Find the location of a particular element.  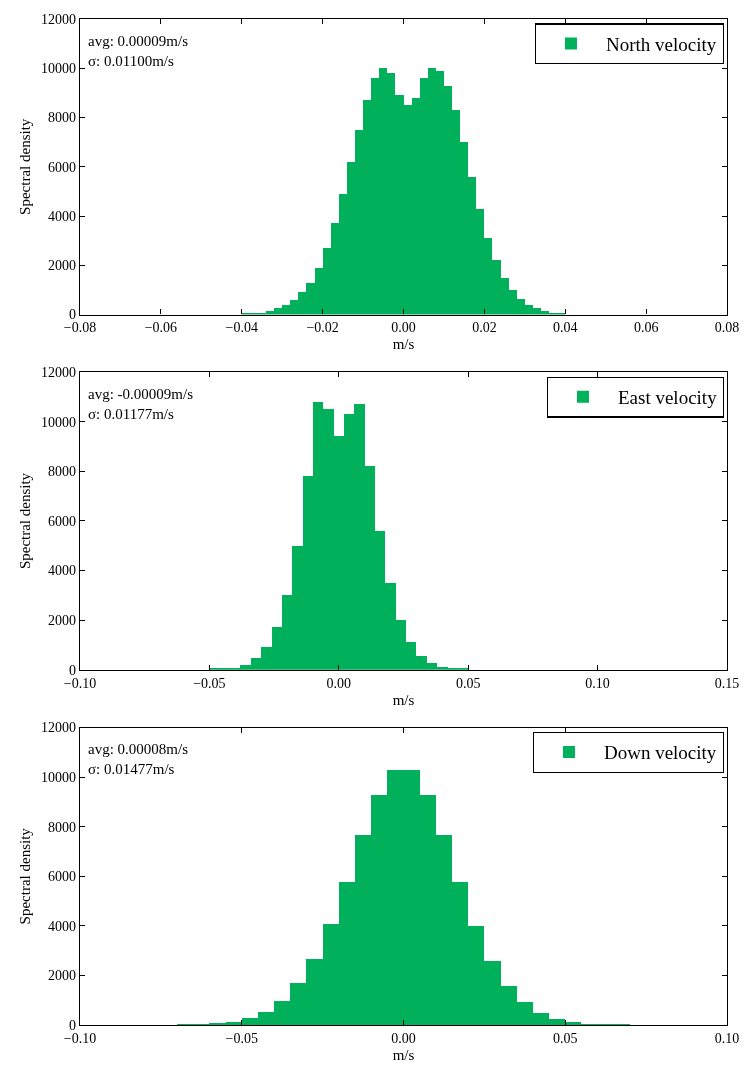

annotation: avg: 0.00009m/s is located at coordinates (138, 41).